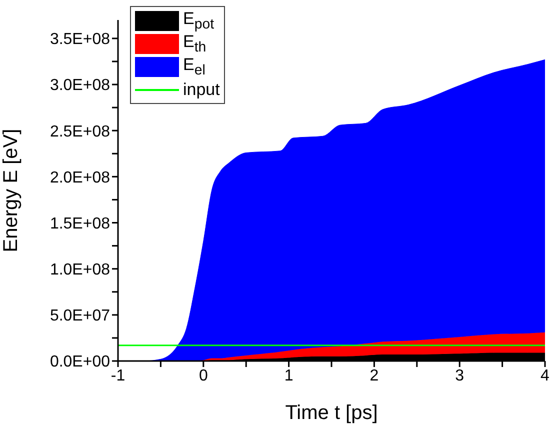 The image size is (555, 433). Describe the element at coordinates (80, 270) in the screenshot. I see `y-tick-label: 1.0E+08` at that location.